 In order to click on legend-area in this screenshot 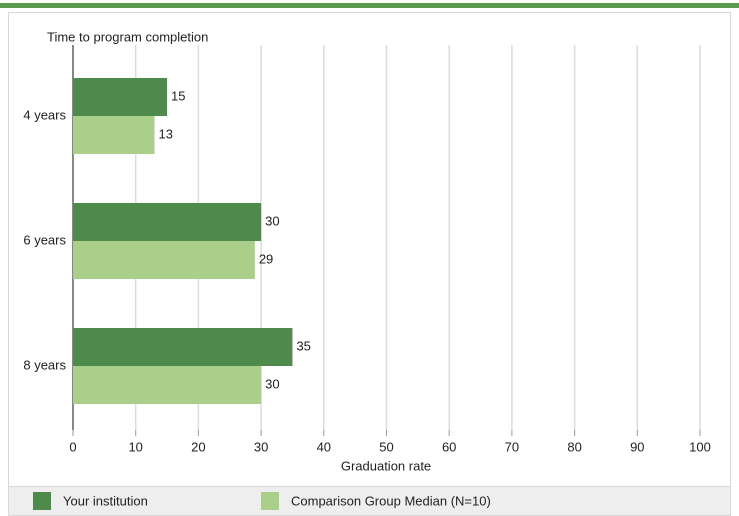, I will do `click(369, 501)`.